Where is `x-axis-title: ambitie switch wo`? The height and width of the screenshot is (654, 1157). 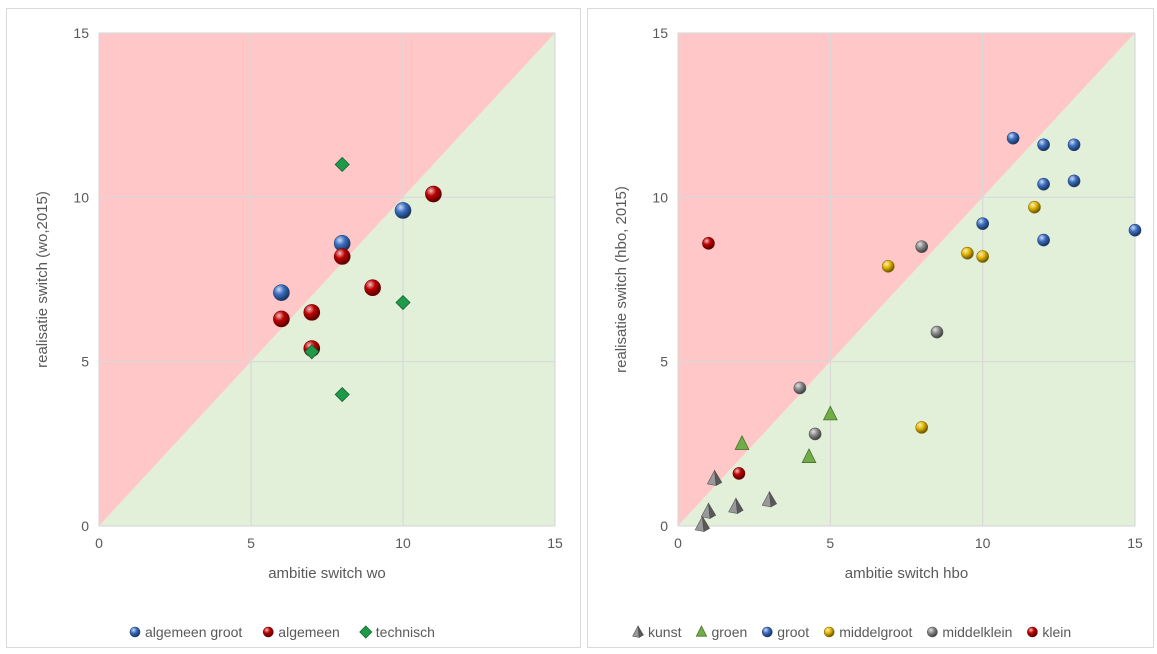
x-axis-title: ambitie switch wo is located at coordinates (327, 573).